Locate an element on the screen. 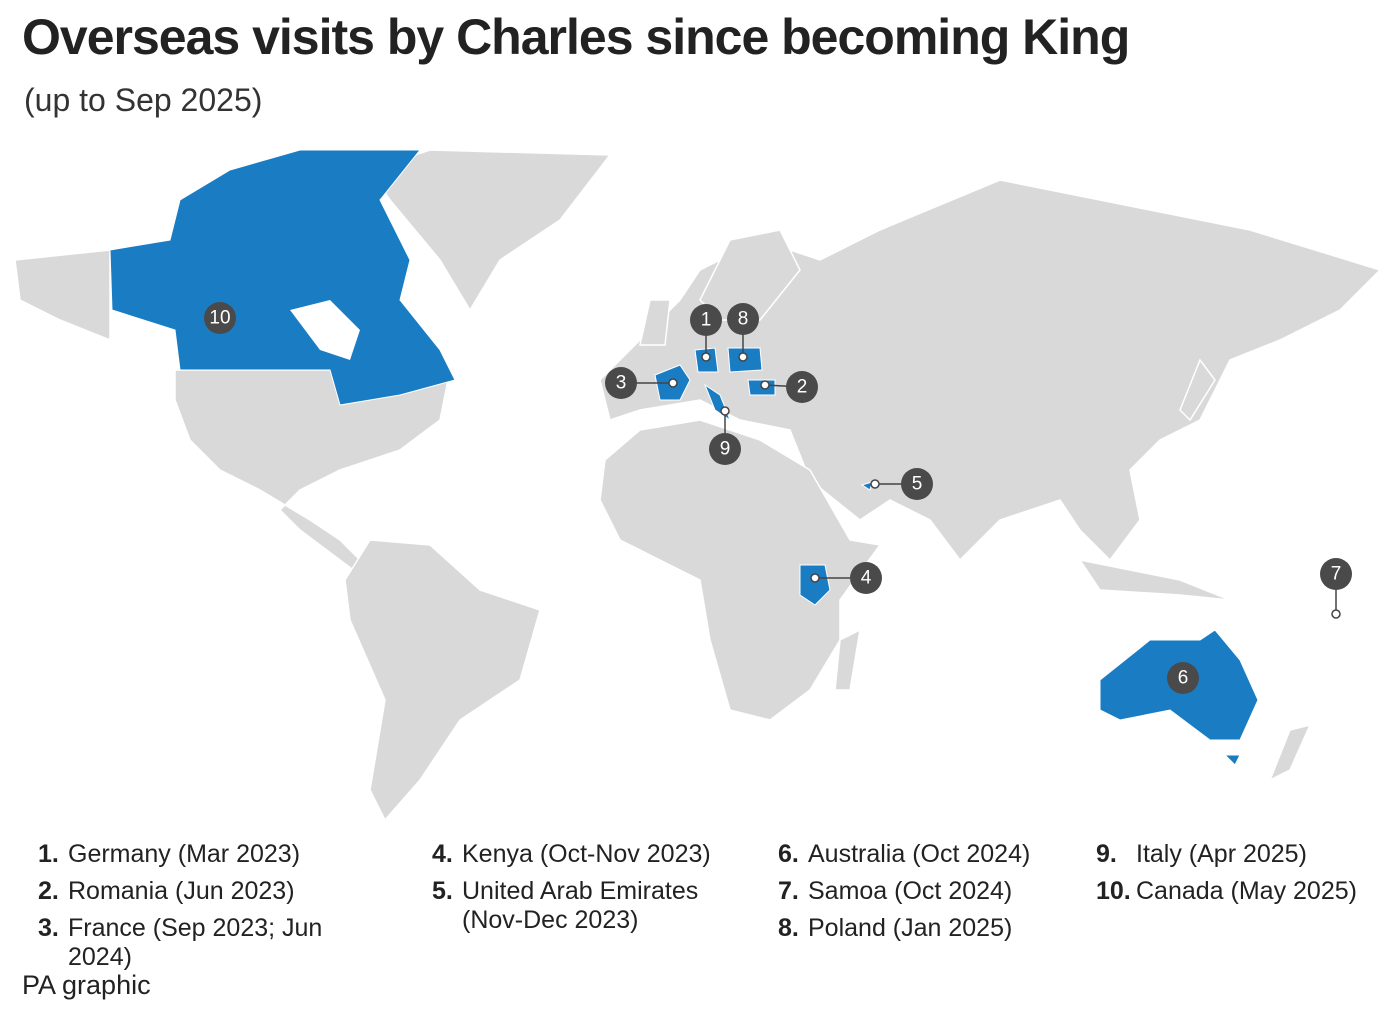 The height and width of the screenshot is (1014, 1400). legend-entry: 5. United Arab Emirates (Nov-Dec 2023) is located at coordinates (577, 906).